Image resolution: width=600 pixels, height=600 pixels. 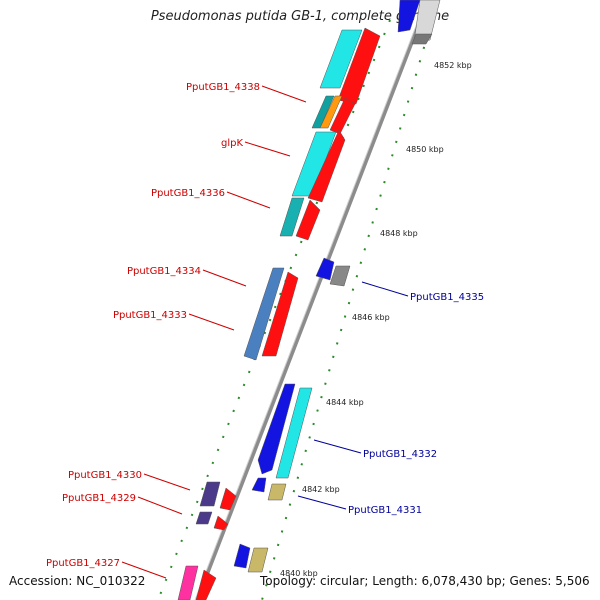 I want to click on kbp-tick-label: 4852 kbp, so click(x=453, y=65).